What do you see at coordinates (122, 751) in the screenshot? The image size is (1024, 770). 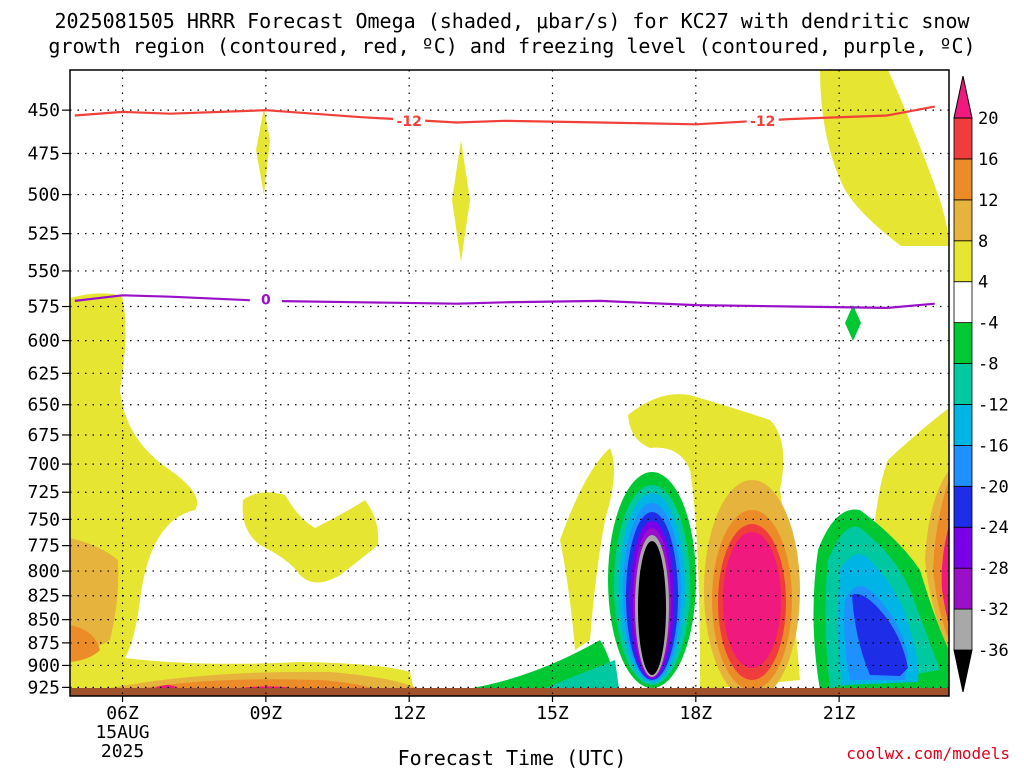 I see `x-year-label: 2025` at bounding box center [122, 751].